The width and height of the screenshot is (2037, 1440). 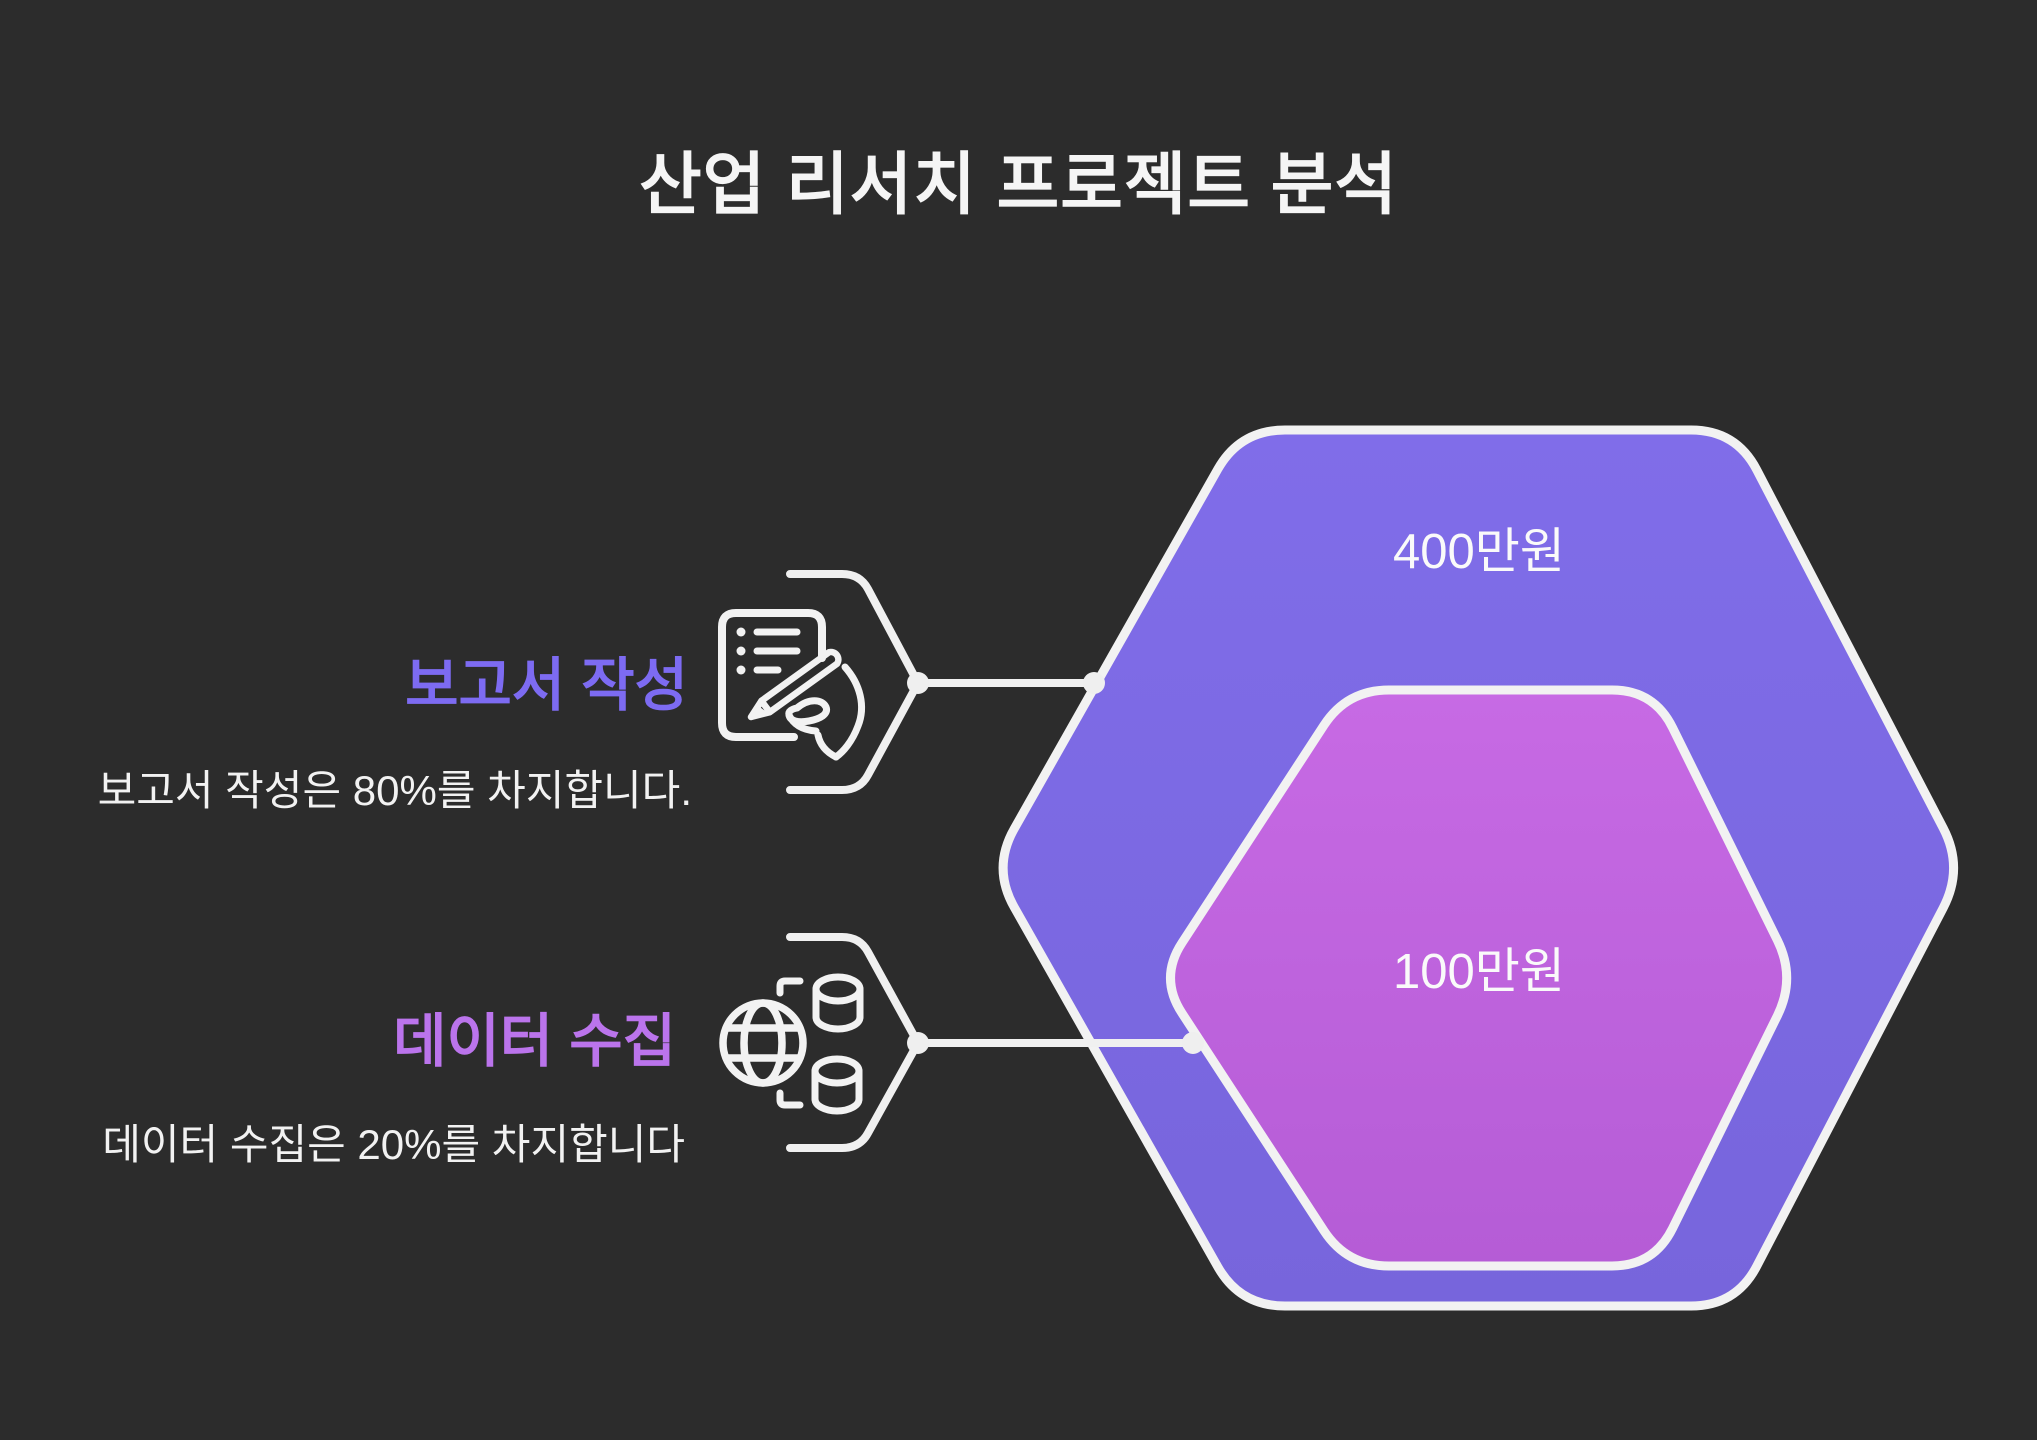 I want to click on callout-label-data: 데이터 수집, so click(x=534, y=1041).